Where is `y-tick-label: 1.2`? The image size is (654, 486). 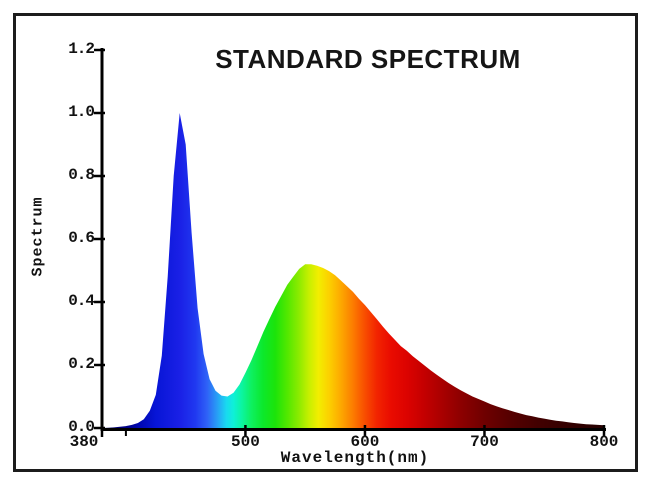 y-tick-label: 1.2 is located at coordinates (81, 49).